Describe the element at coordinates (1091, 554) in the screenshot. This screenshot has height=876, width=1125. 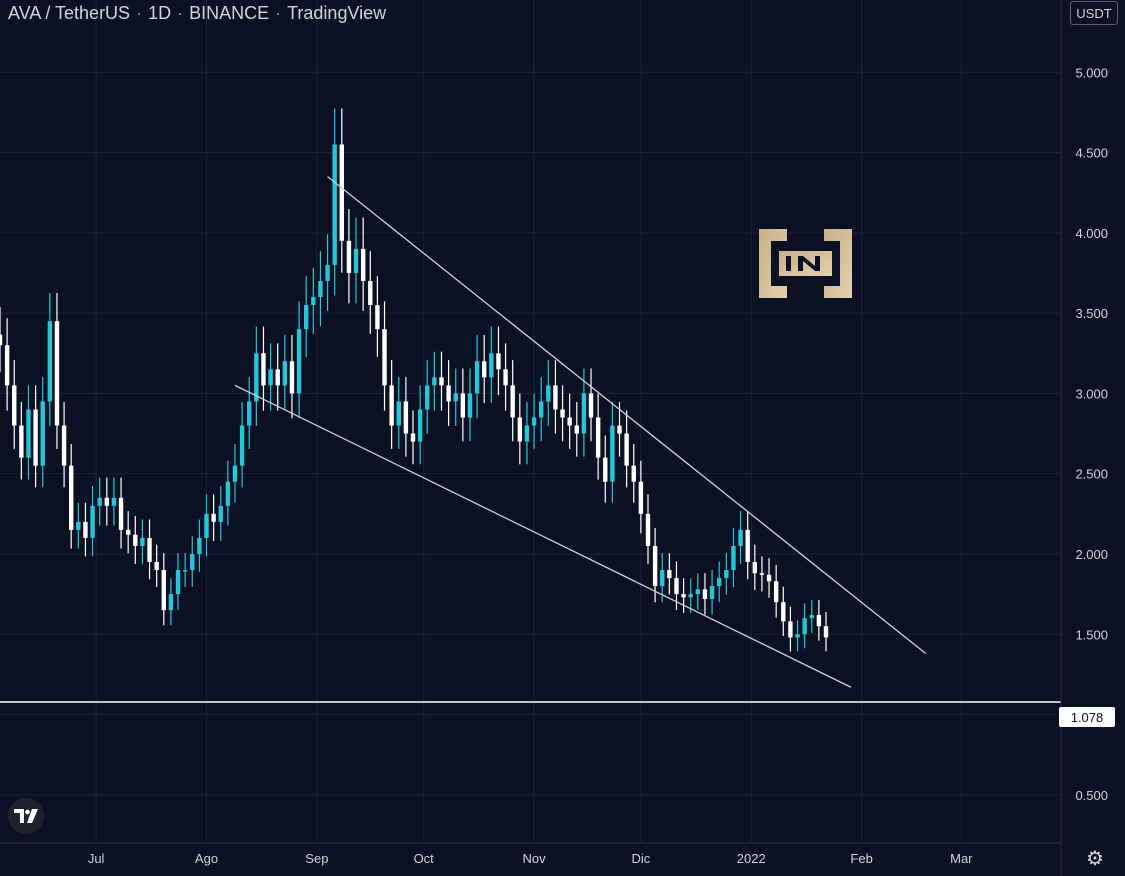
I see `price-tick-label: 2.000` at that location.